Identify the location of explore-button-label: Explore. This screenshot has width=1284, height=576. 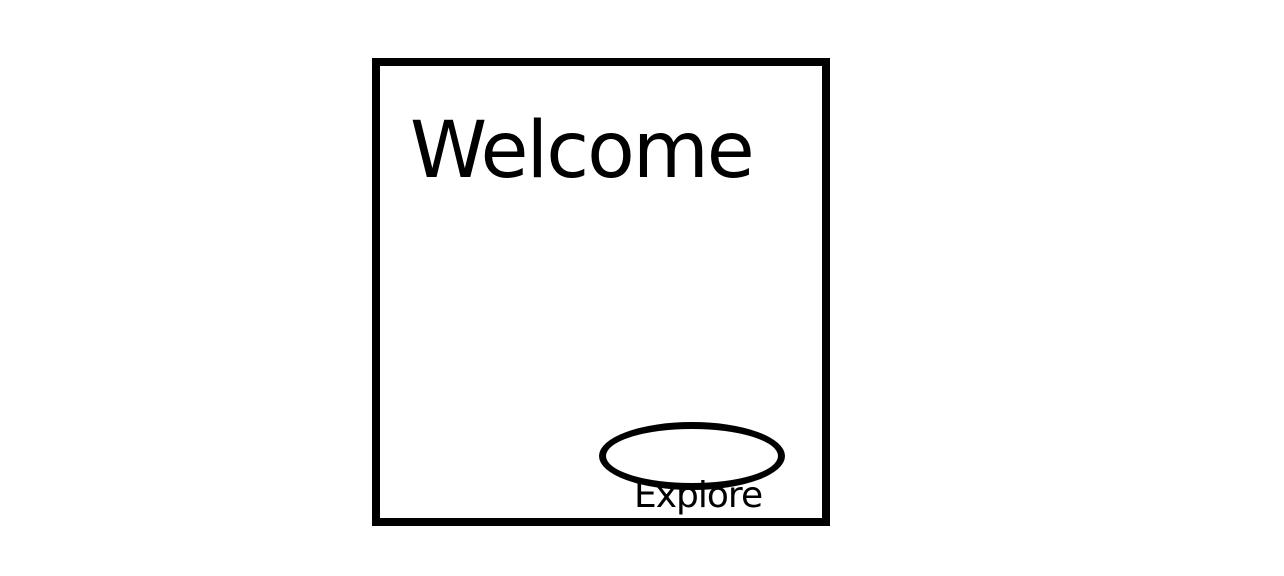
(698, 495).